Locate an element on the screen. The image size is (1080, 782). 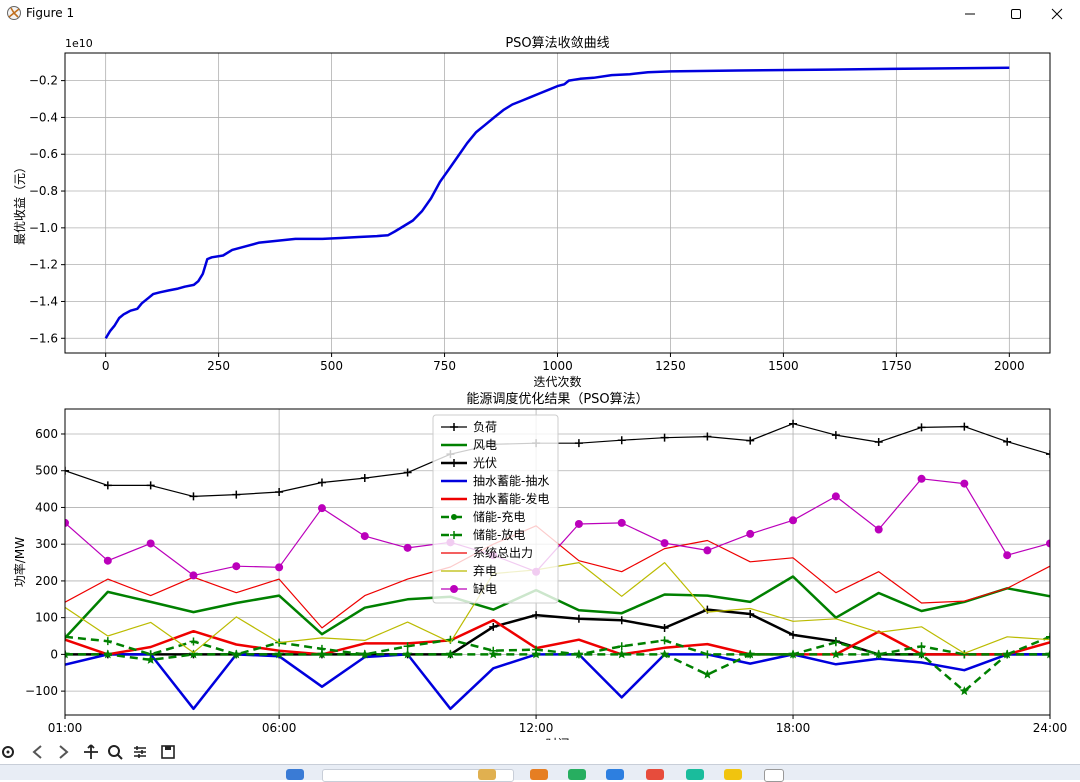
minimize-button is located at coordinates (970, 14).